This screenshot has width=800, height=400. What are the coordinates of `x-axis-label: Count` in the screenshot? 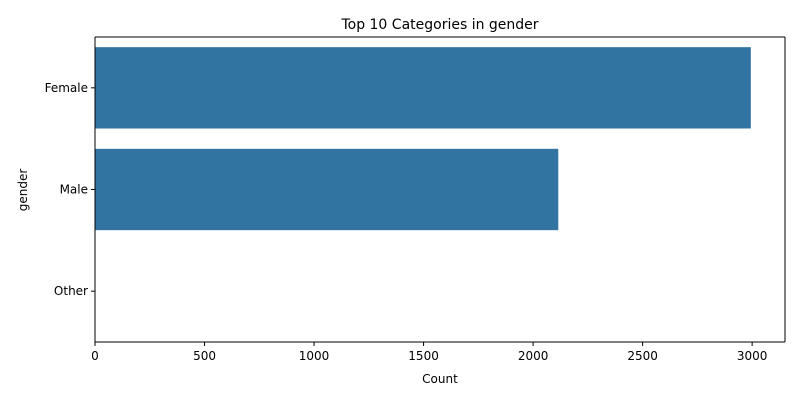 It's located at (440, 379).